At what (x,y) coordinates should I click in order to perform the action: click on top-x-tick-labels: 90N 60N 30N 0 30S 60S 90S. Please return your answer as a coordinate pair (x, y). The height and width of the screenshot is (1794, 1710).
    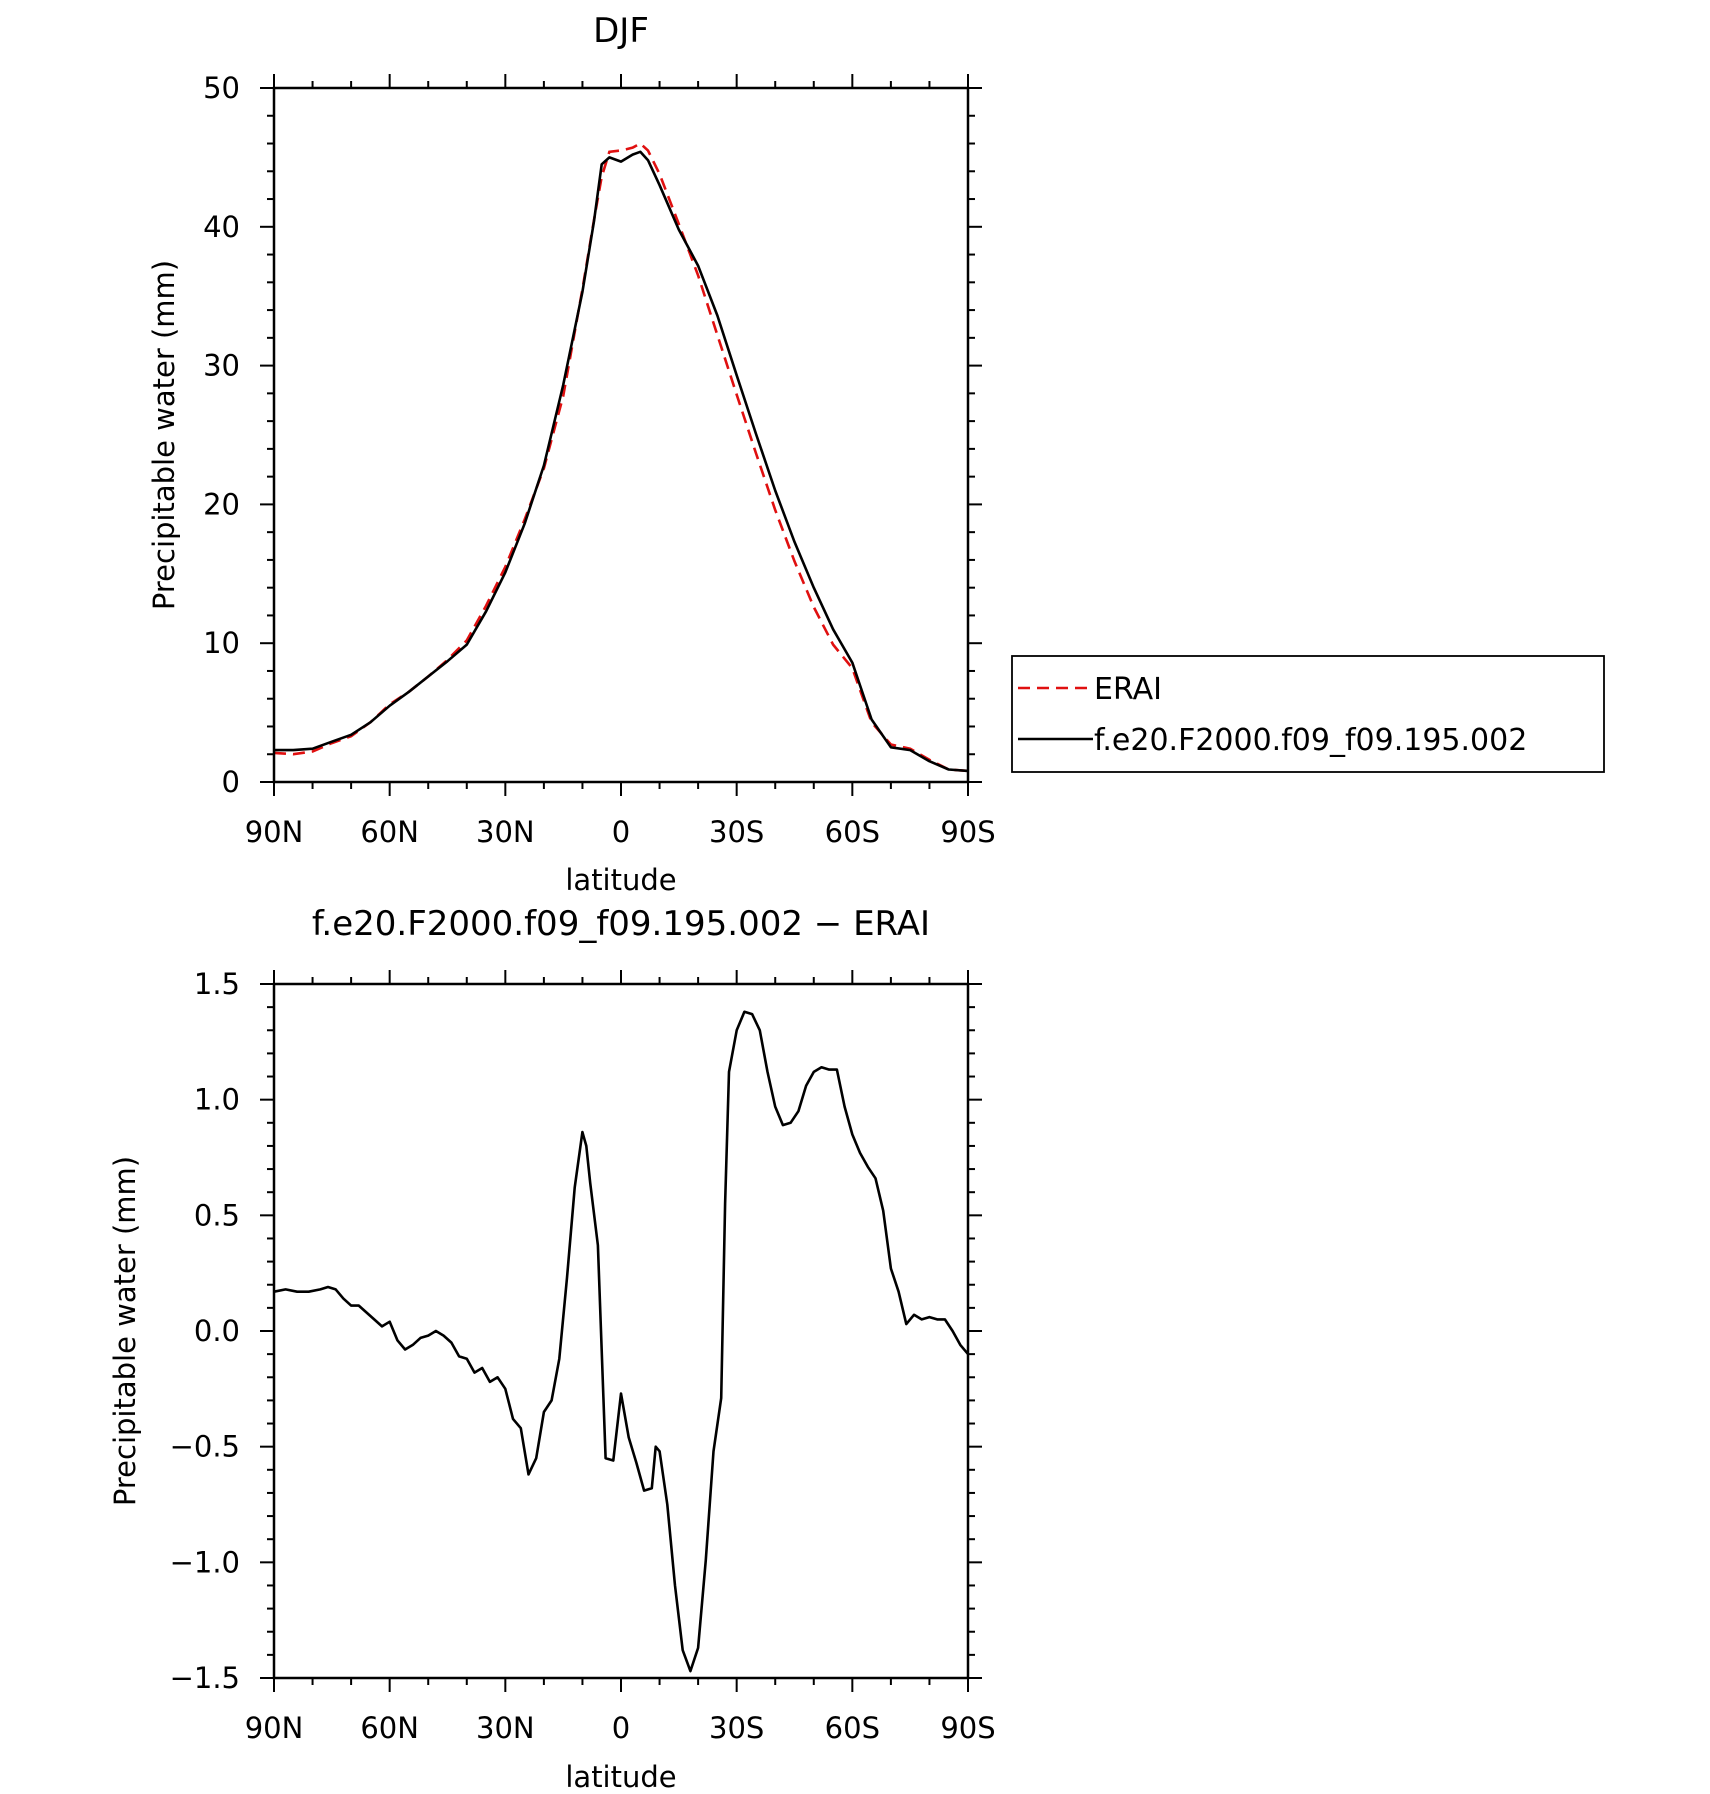
    Looking at the image, I should click on (620, 832).